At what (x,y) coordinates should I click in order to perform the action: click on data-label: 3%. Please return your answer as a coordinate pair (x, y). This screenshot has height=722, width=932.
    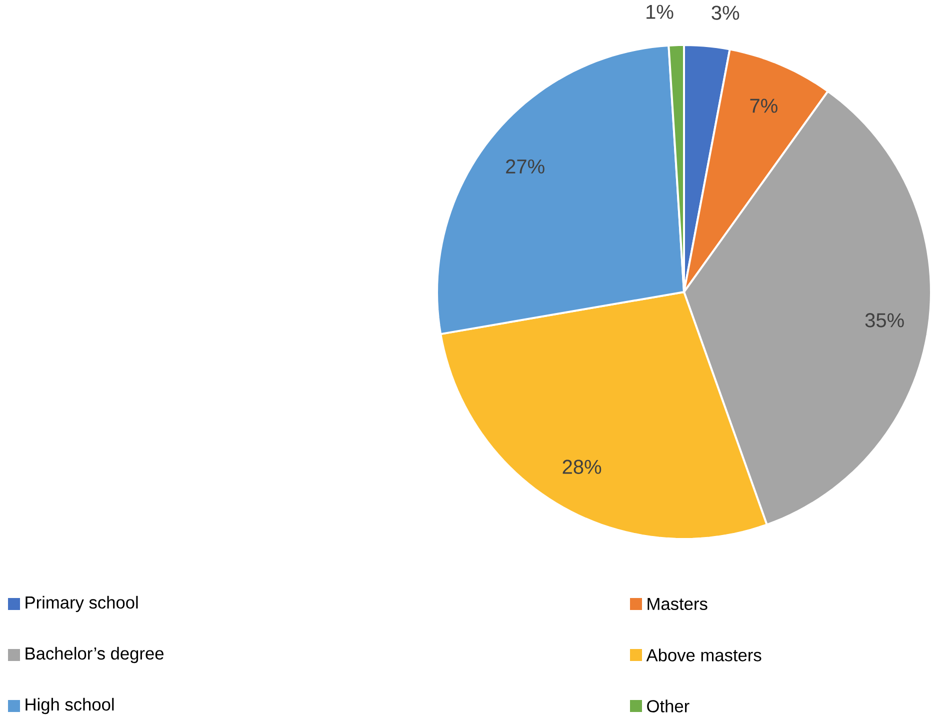
    Looking at the image, I should click on (726, 13).